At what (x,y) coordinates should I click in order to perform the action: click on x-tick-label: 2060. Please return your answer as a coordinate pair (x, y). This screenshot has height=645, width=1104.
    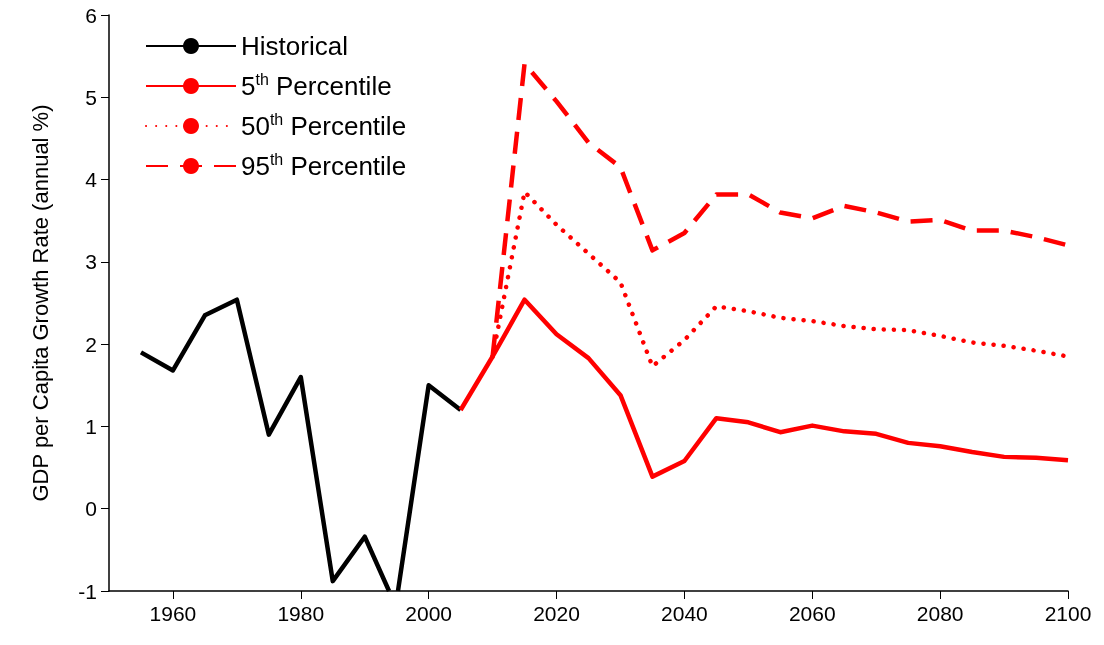
    Looking at the image, I should click on (812, 613).